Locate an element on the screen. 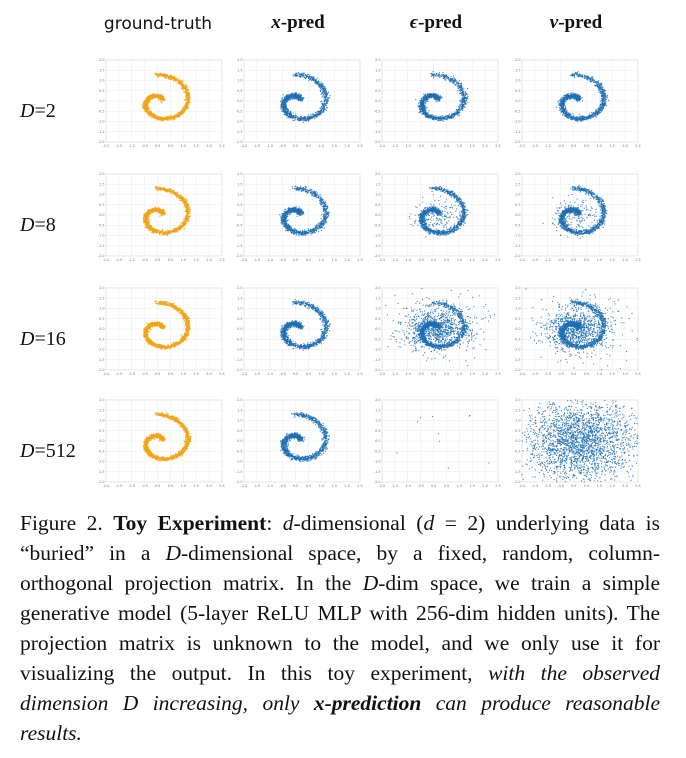 This screenshot has width=686, height=758. x-tick-label: -2.0 is located at coordinates (382, 146).